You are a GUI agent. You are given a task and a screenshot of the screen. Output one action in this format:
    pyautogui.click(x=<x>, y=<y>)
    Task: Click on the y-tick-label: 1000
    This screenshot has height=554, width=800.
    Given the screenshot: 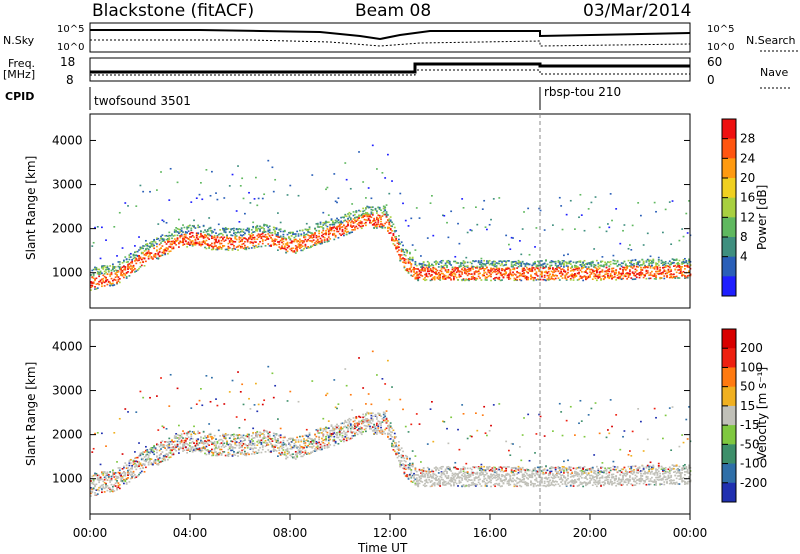 What is the action you would take?
    pyautogui.click(x=67, y=273)
    